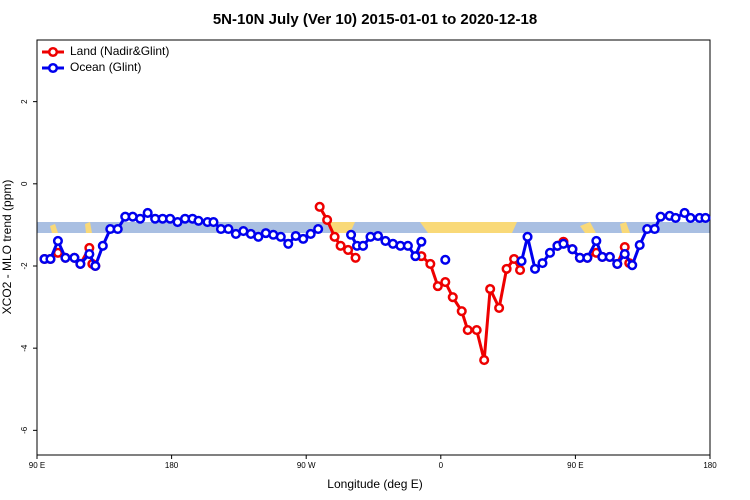  I want to click on x-tick-label: 0, so click(441, 465).